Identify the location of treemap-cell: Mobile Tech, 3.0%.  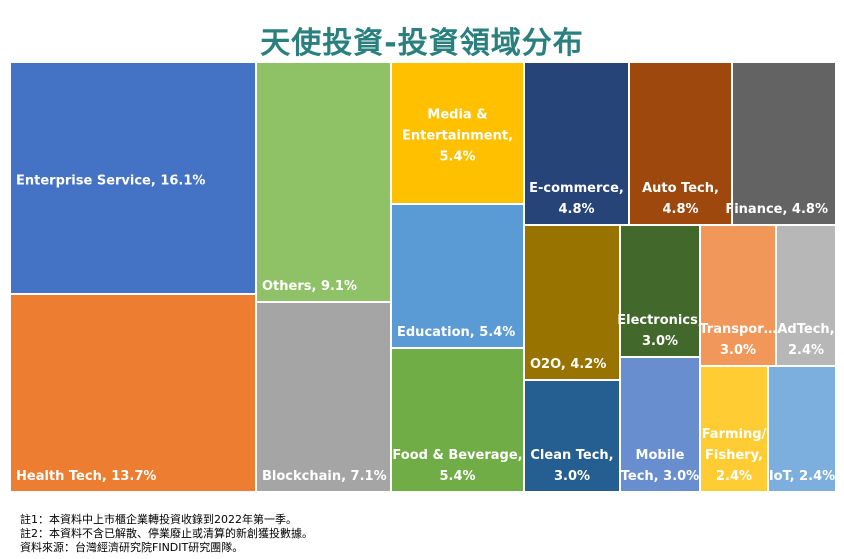
(660, 424).